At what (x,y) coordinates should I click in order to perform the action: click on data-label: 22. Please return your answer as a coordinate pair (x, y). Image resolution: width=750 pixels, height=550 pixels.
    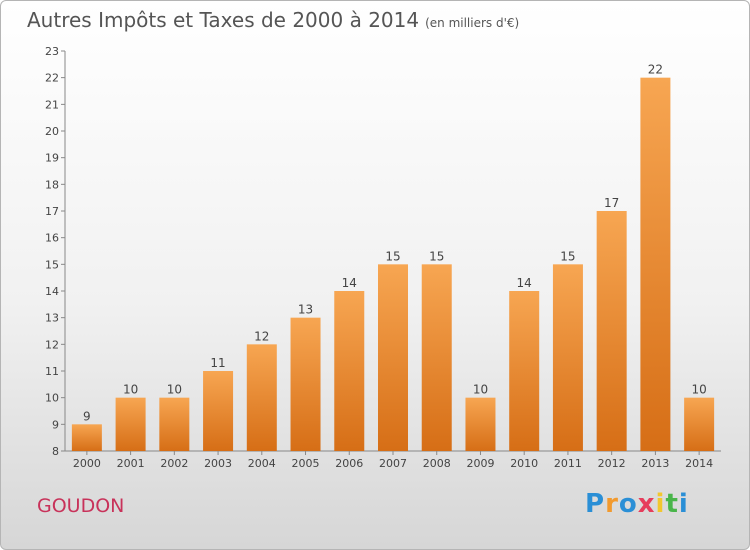
    Looking at the image, I should click on (655, 70).